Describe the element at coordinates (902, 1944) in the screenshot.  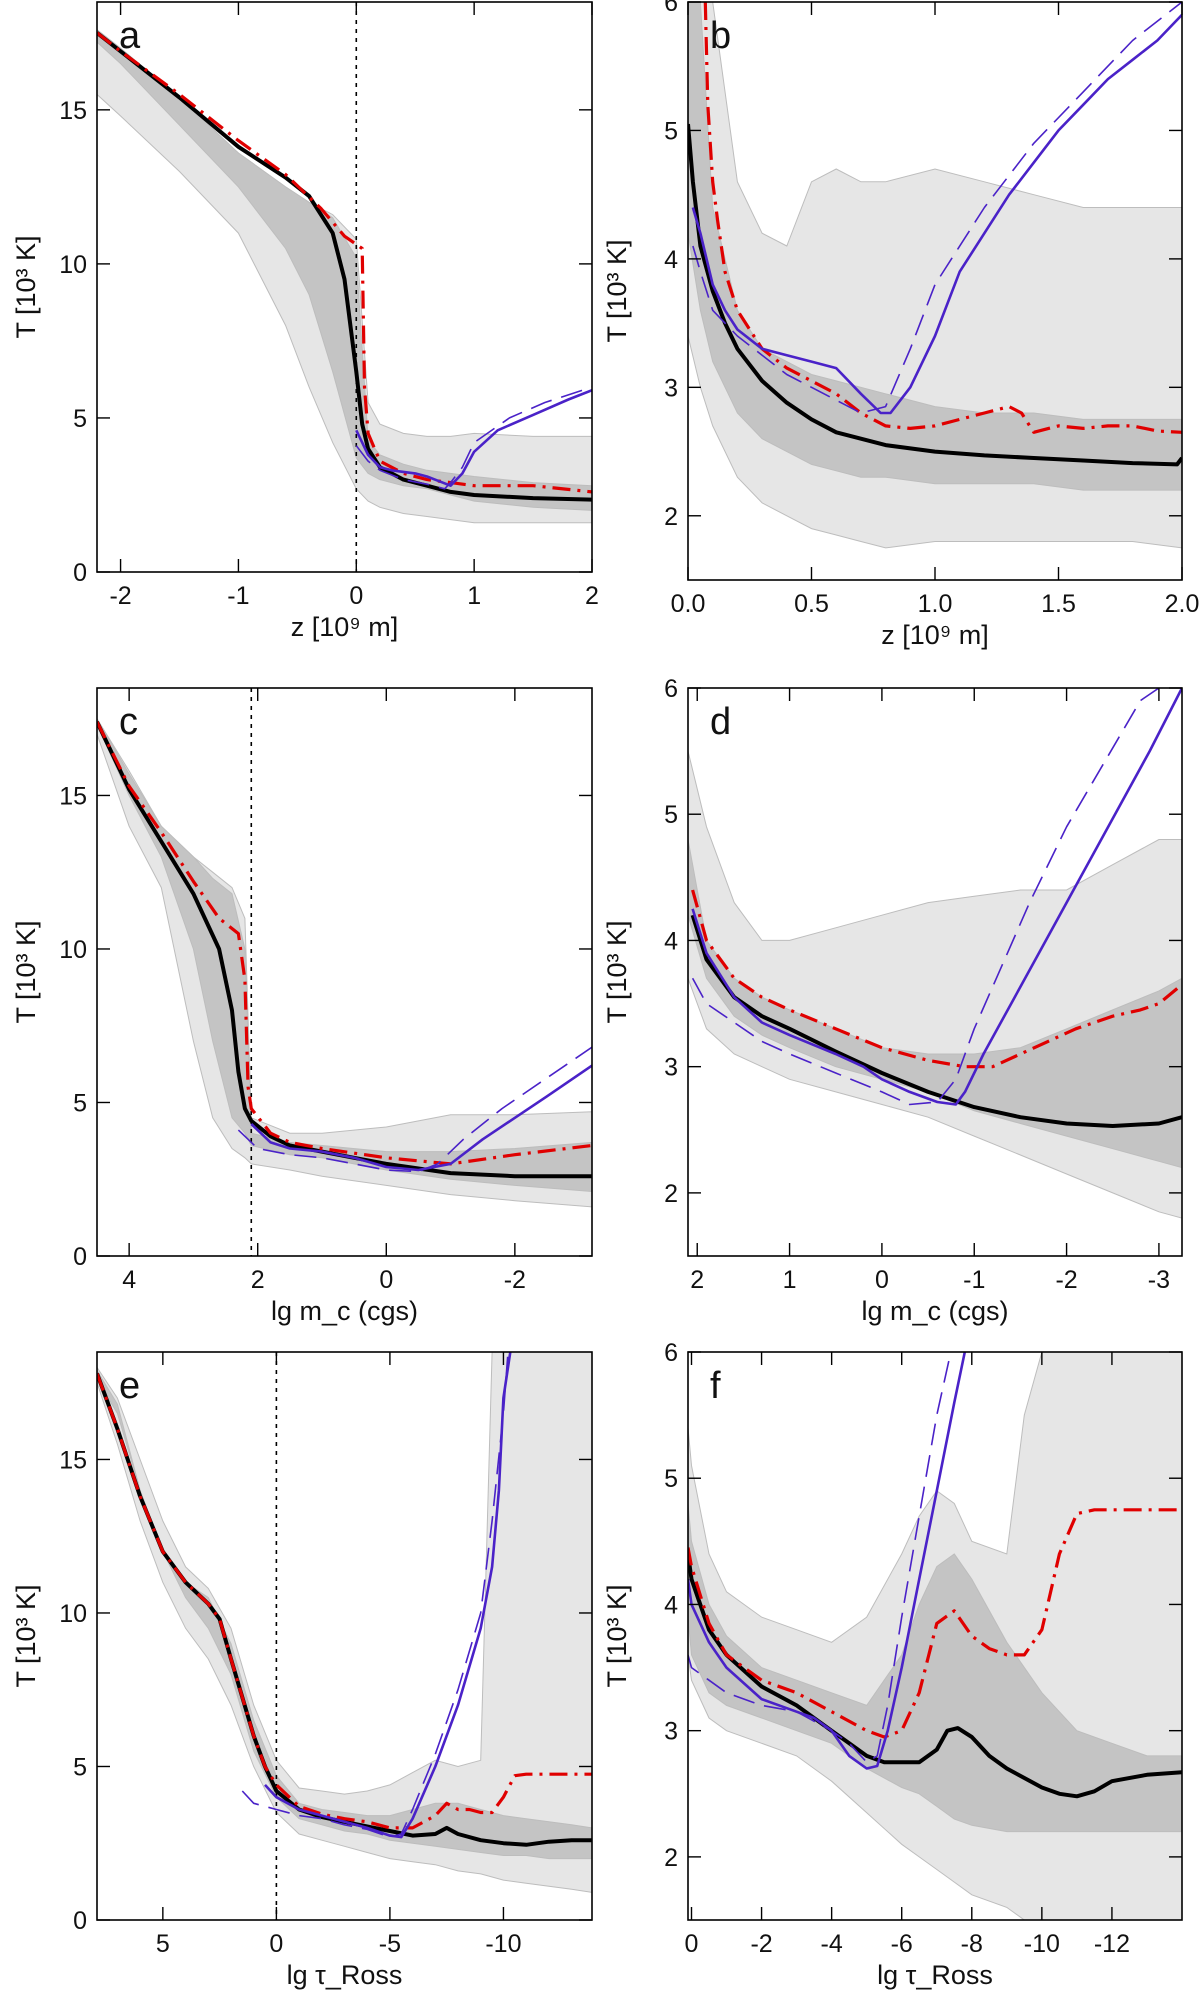
I see `xtick-label-f: -6` at that location.